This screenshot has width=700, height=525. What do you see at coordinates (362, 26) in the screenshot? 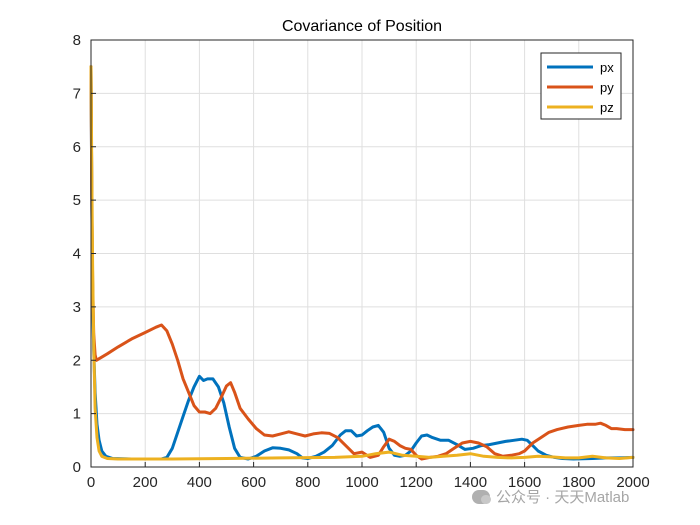
I see `chart-title: Covariance of Position` at bounding box center [362, 26].